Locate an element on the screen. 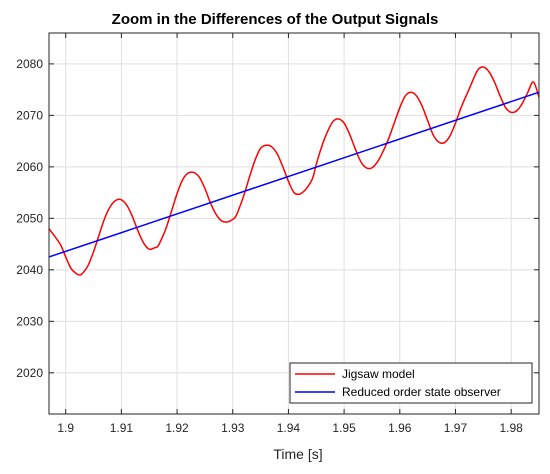 This screenshot has height=474, width=550. legend-label-reduced-order-state-observer: Reduced order state observer is located at coordinates (421, 392).